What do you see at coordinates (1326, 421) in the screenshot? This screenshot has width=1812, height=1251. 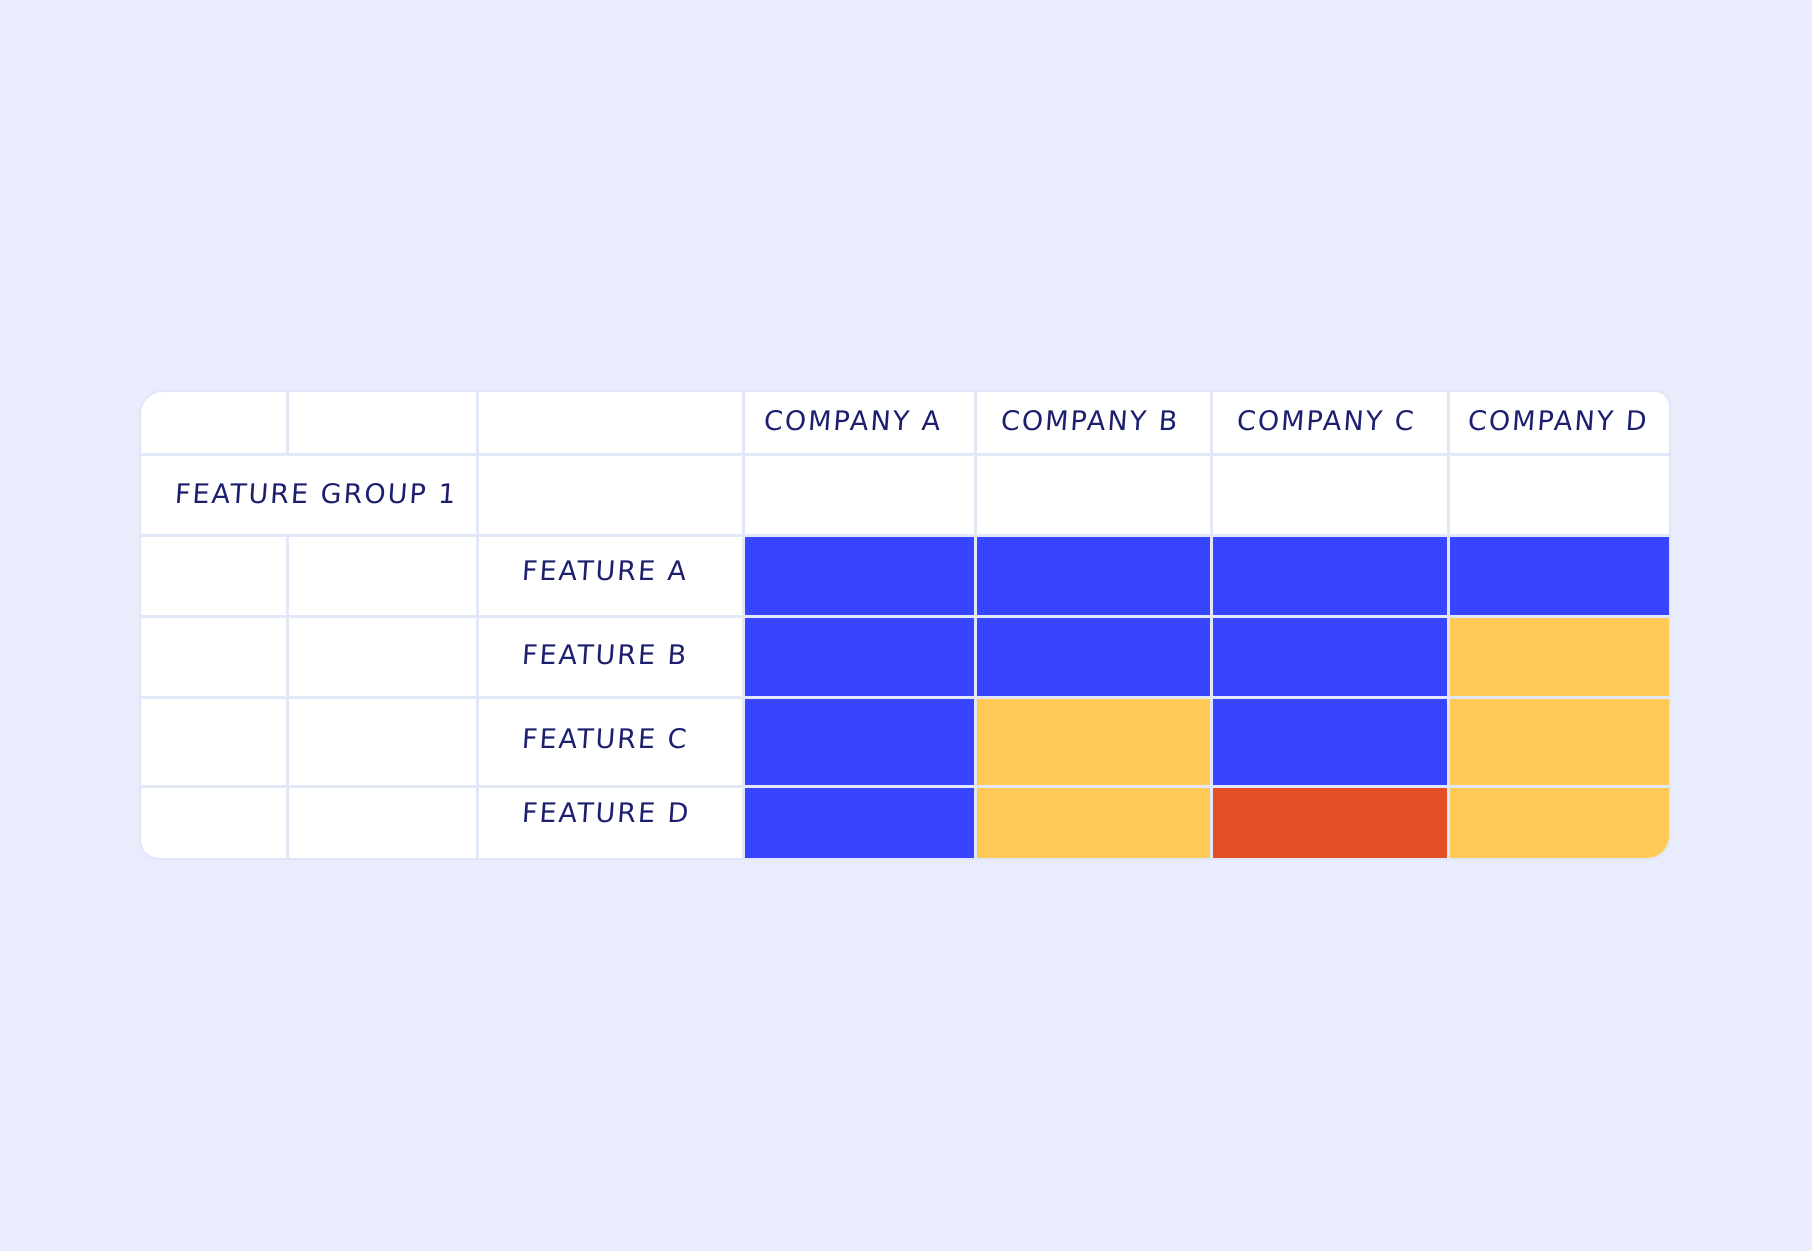 I see `company-header: COMPANY C` at bounding box center [1326, 421].